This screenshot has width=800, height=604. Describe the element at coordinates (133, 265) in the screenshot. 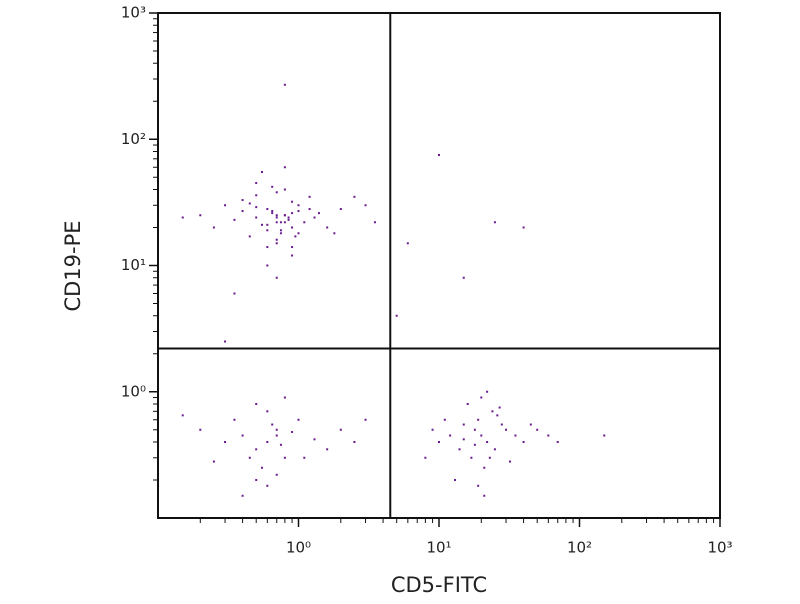

I see `y-tick-label: 10¹` at that location.